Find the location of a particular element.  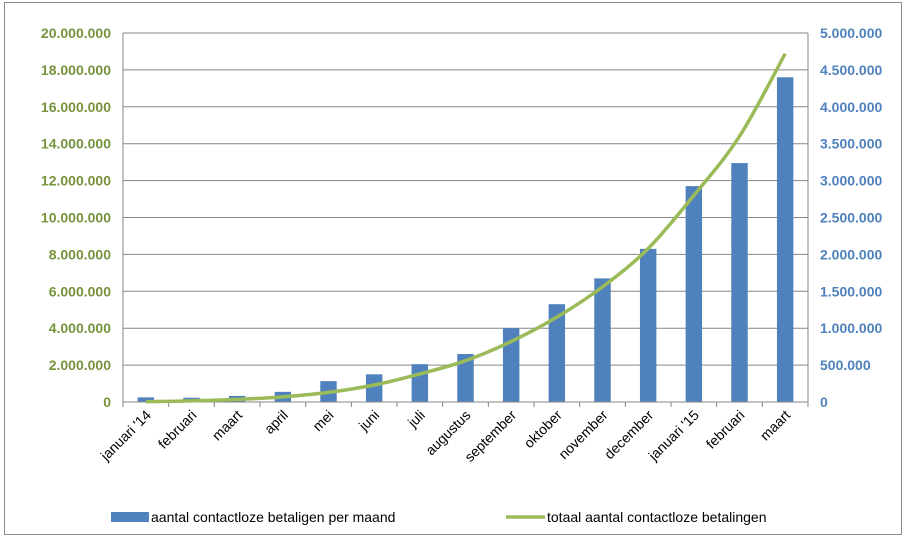

left-tick-label: 6.000.000 is located at coordinates (80, 291).